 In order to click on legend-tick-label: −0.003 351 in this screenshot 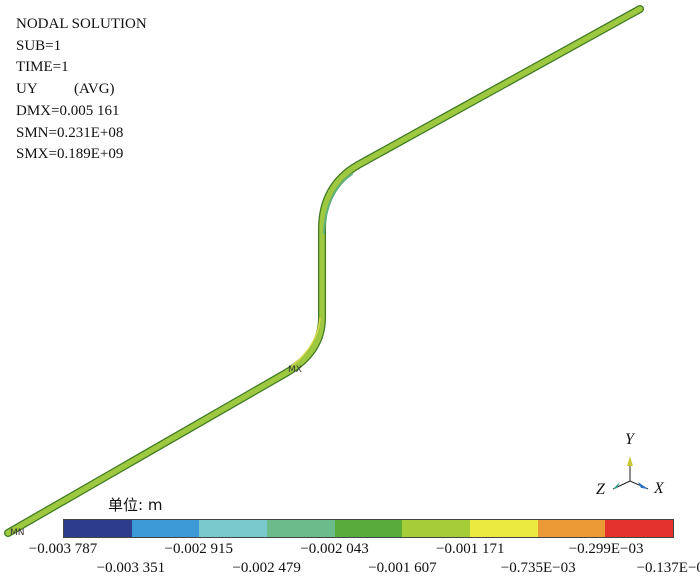, I will do `click(131, 568)`.